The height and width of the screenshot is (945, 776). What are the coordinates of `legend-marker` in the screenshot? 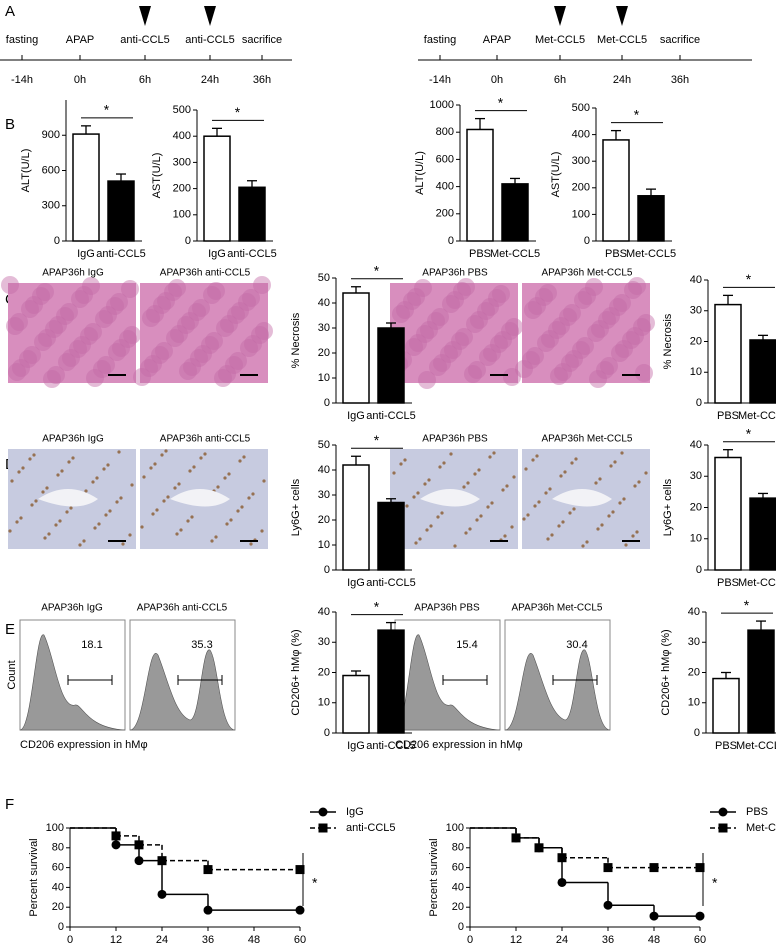 It's located at (723, 828).